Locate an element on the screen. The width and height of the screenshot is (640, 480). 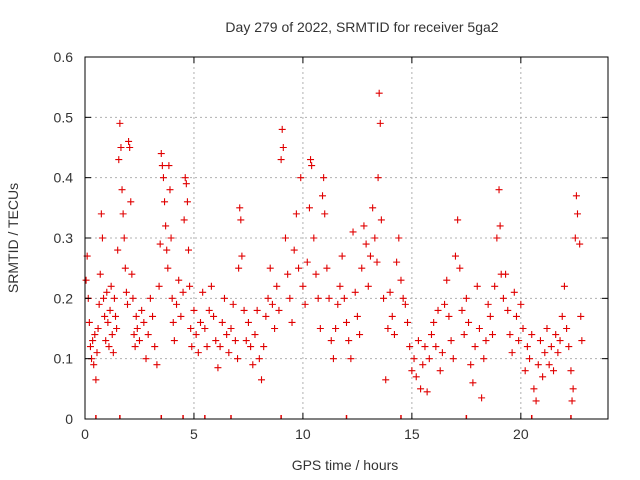
y-axis-label: SRMTID / TECUs is located at coordinates (13, 238).